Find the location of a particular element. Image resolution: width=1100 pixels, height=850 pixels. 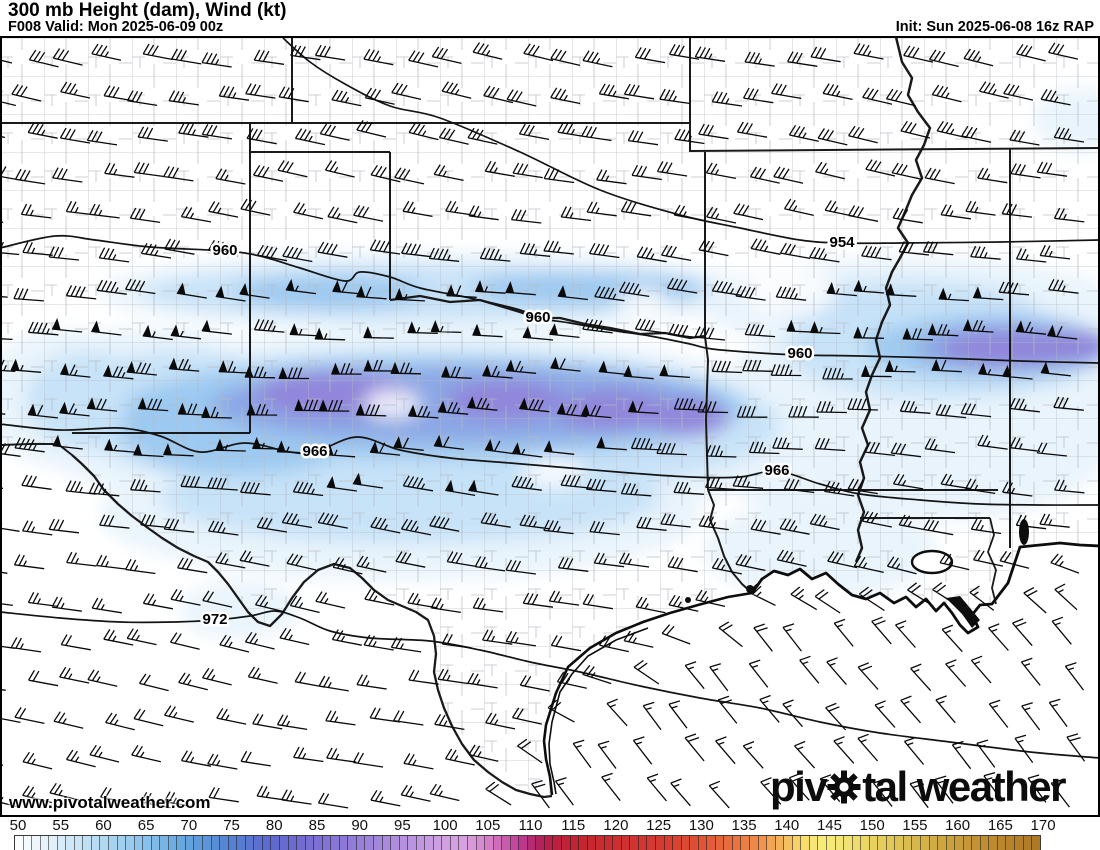

colorbar-tick-label: 135 is located at coordinates (744, 825).